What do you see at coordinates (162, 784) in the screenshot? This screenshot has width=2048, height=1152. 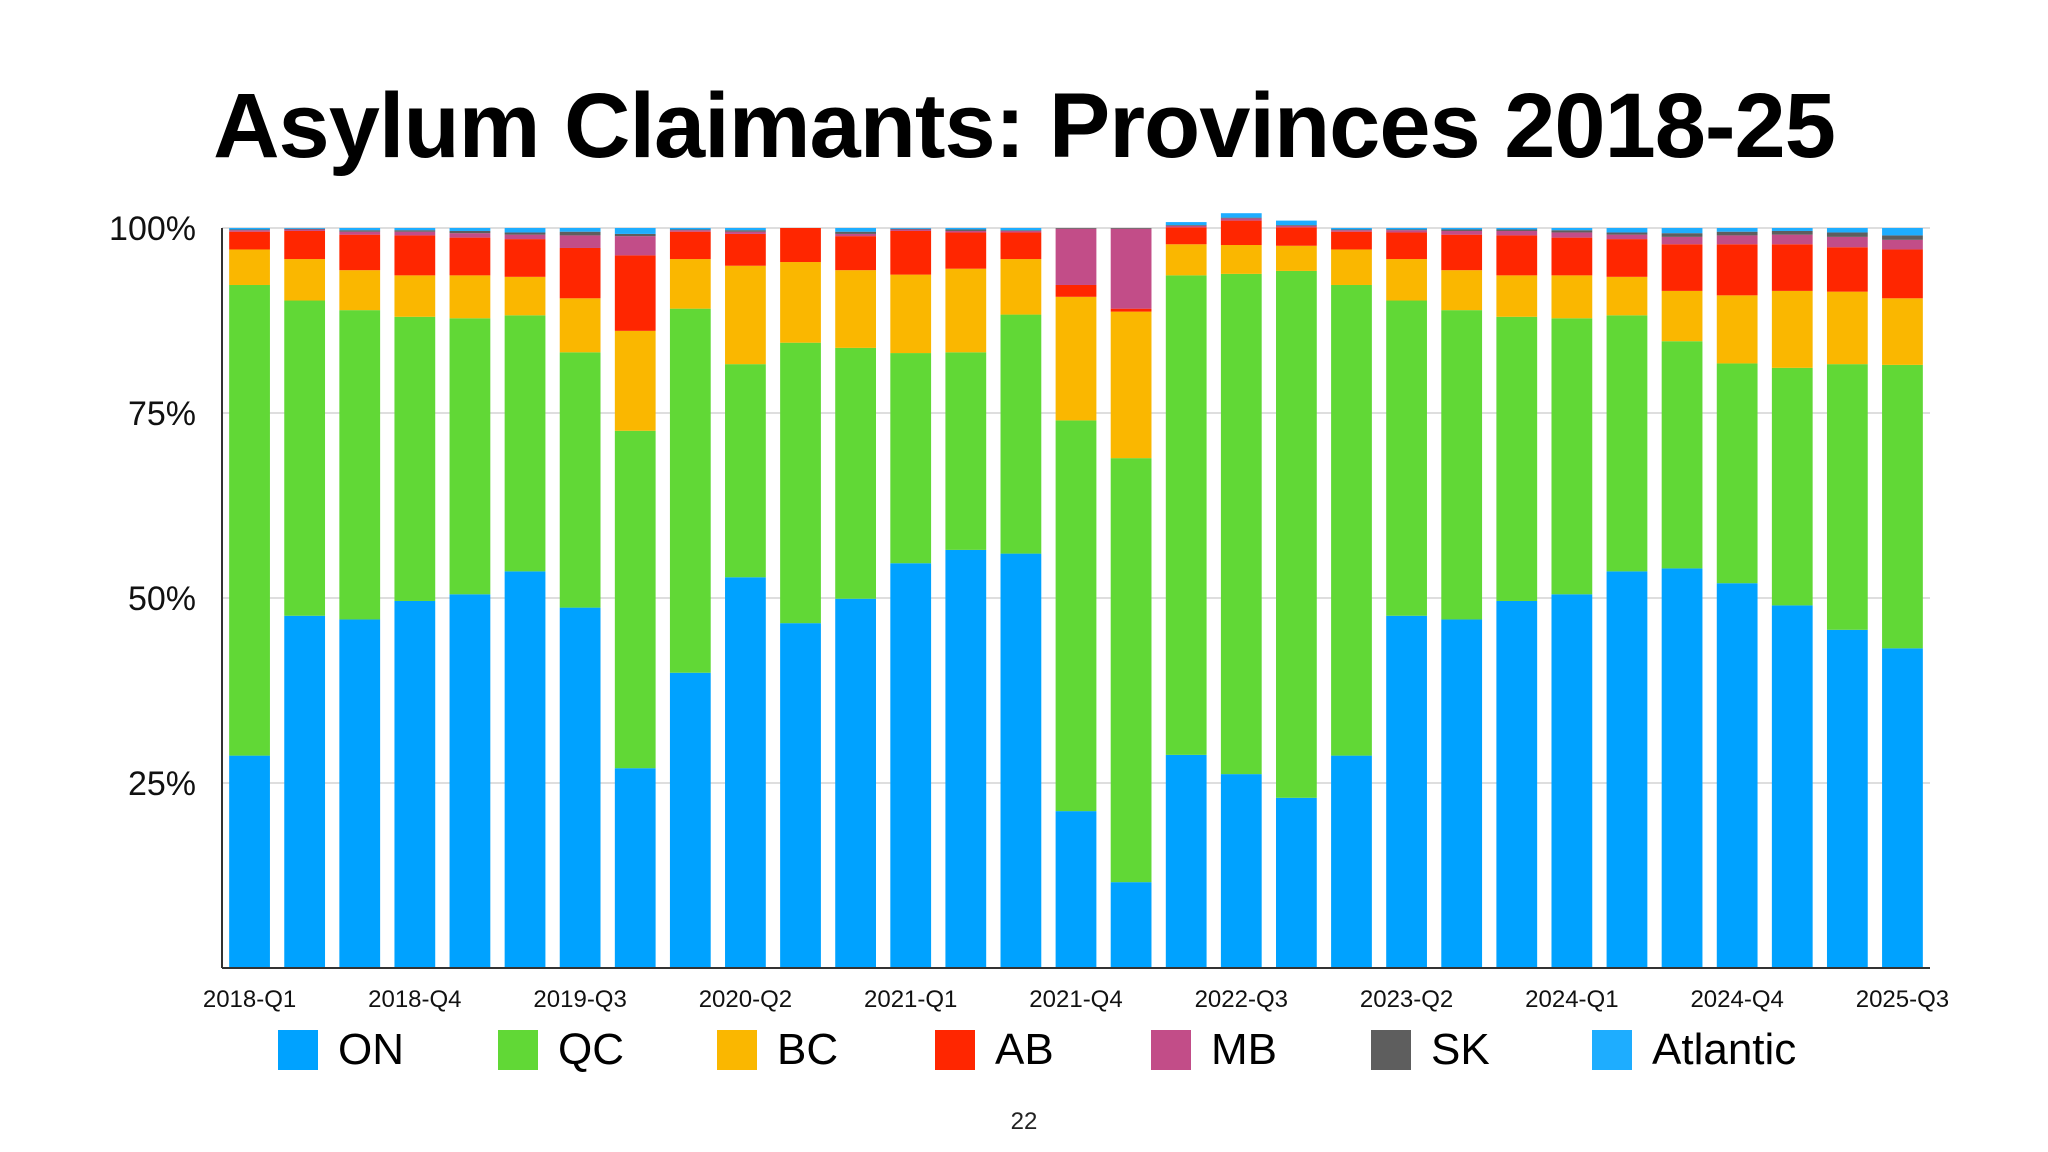 I see `y-tick-label: 25%` at bounding box center [162, 784].